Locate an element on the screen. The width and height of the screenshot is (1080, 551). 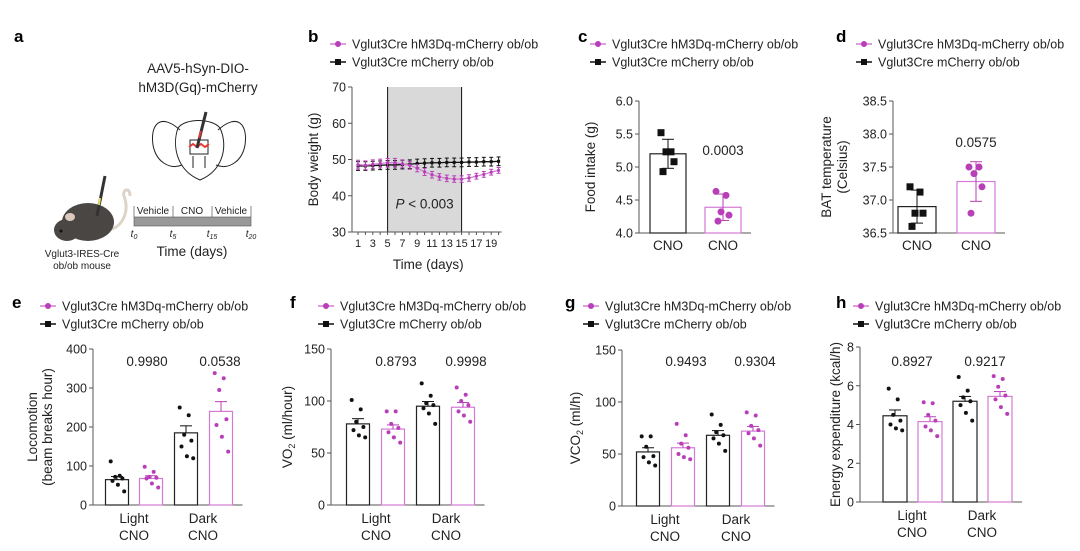
p-value-label: 0.9493 is located at coordinates (685, 361).